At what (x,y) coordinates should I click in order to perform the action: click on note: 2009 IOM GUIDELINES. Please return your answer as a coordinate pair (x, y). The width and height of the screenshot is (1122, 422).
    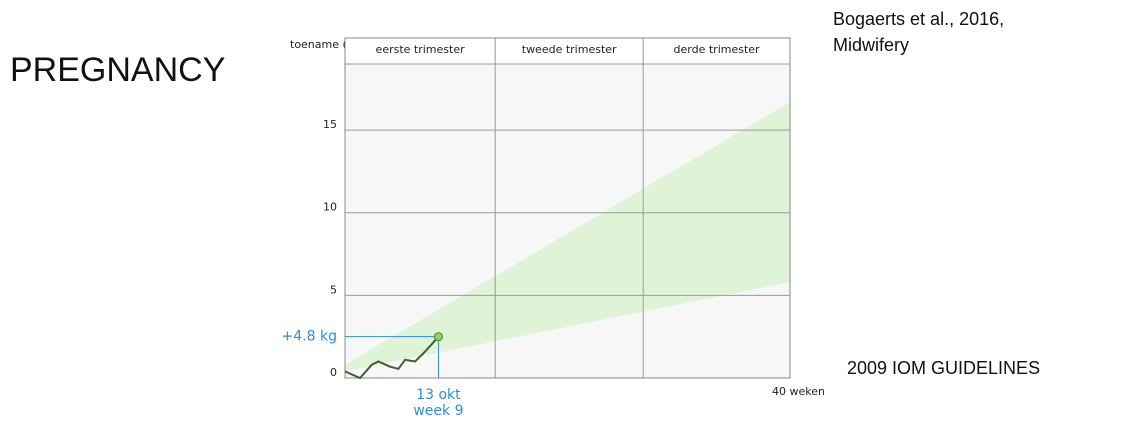
    Looking at the image, I should click on (943, 368).